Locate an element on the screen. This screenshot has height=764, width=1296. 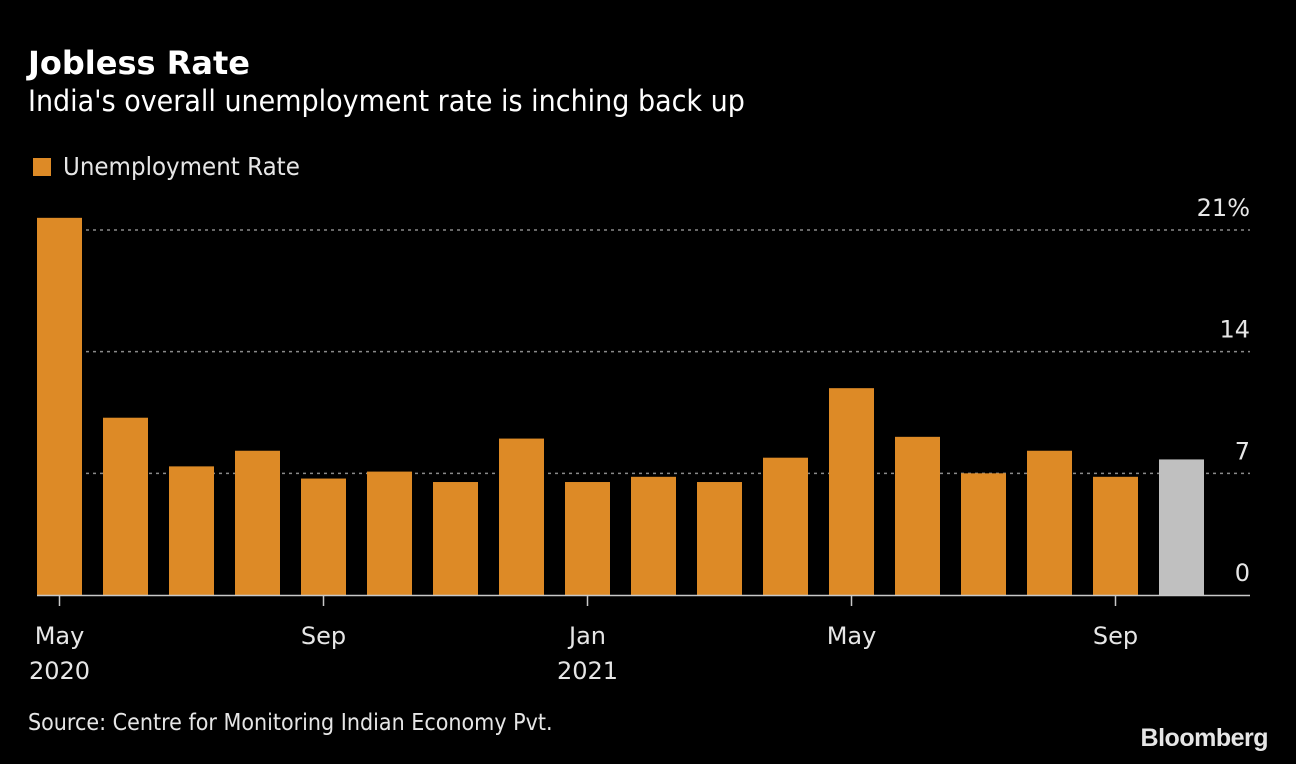
chart-title: Jobless Rate is located at coordinates (139, 63).